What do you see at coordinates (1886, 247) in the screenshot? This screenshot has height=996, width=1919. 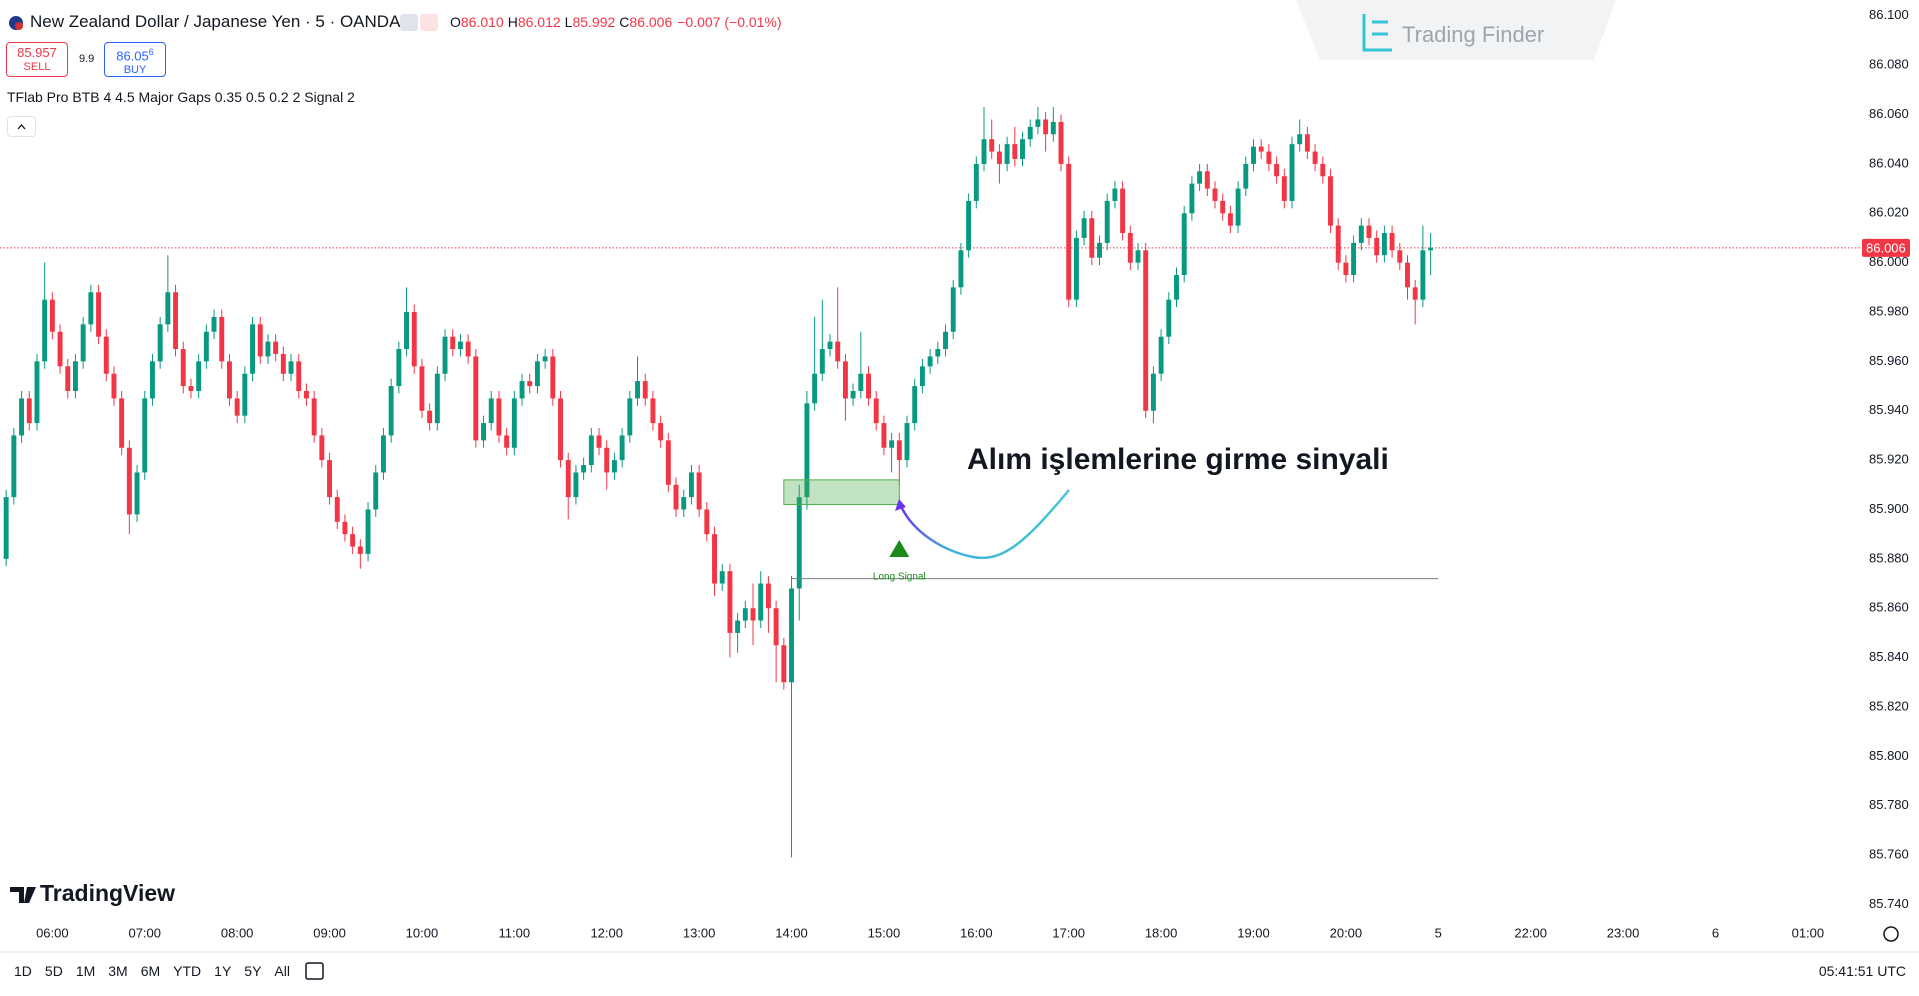 I see `last-price-label: 86.006` at bounding box center [1886, 247].